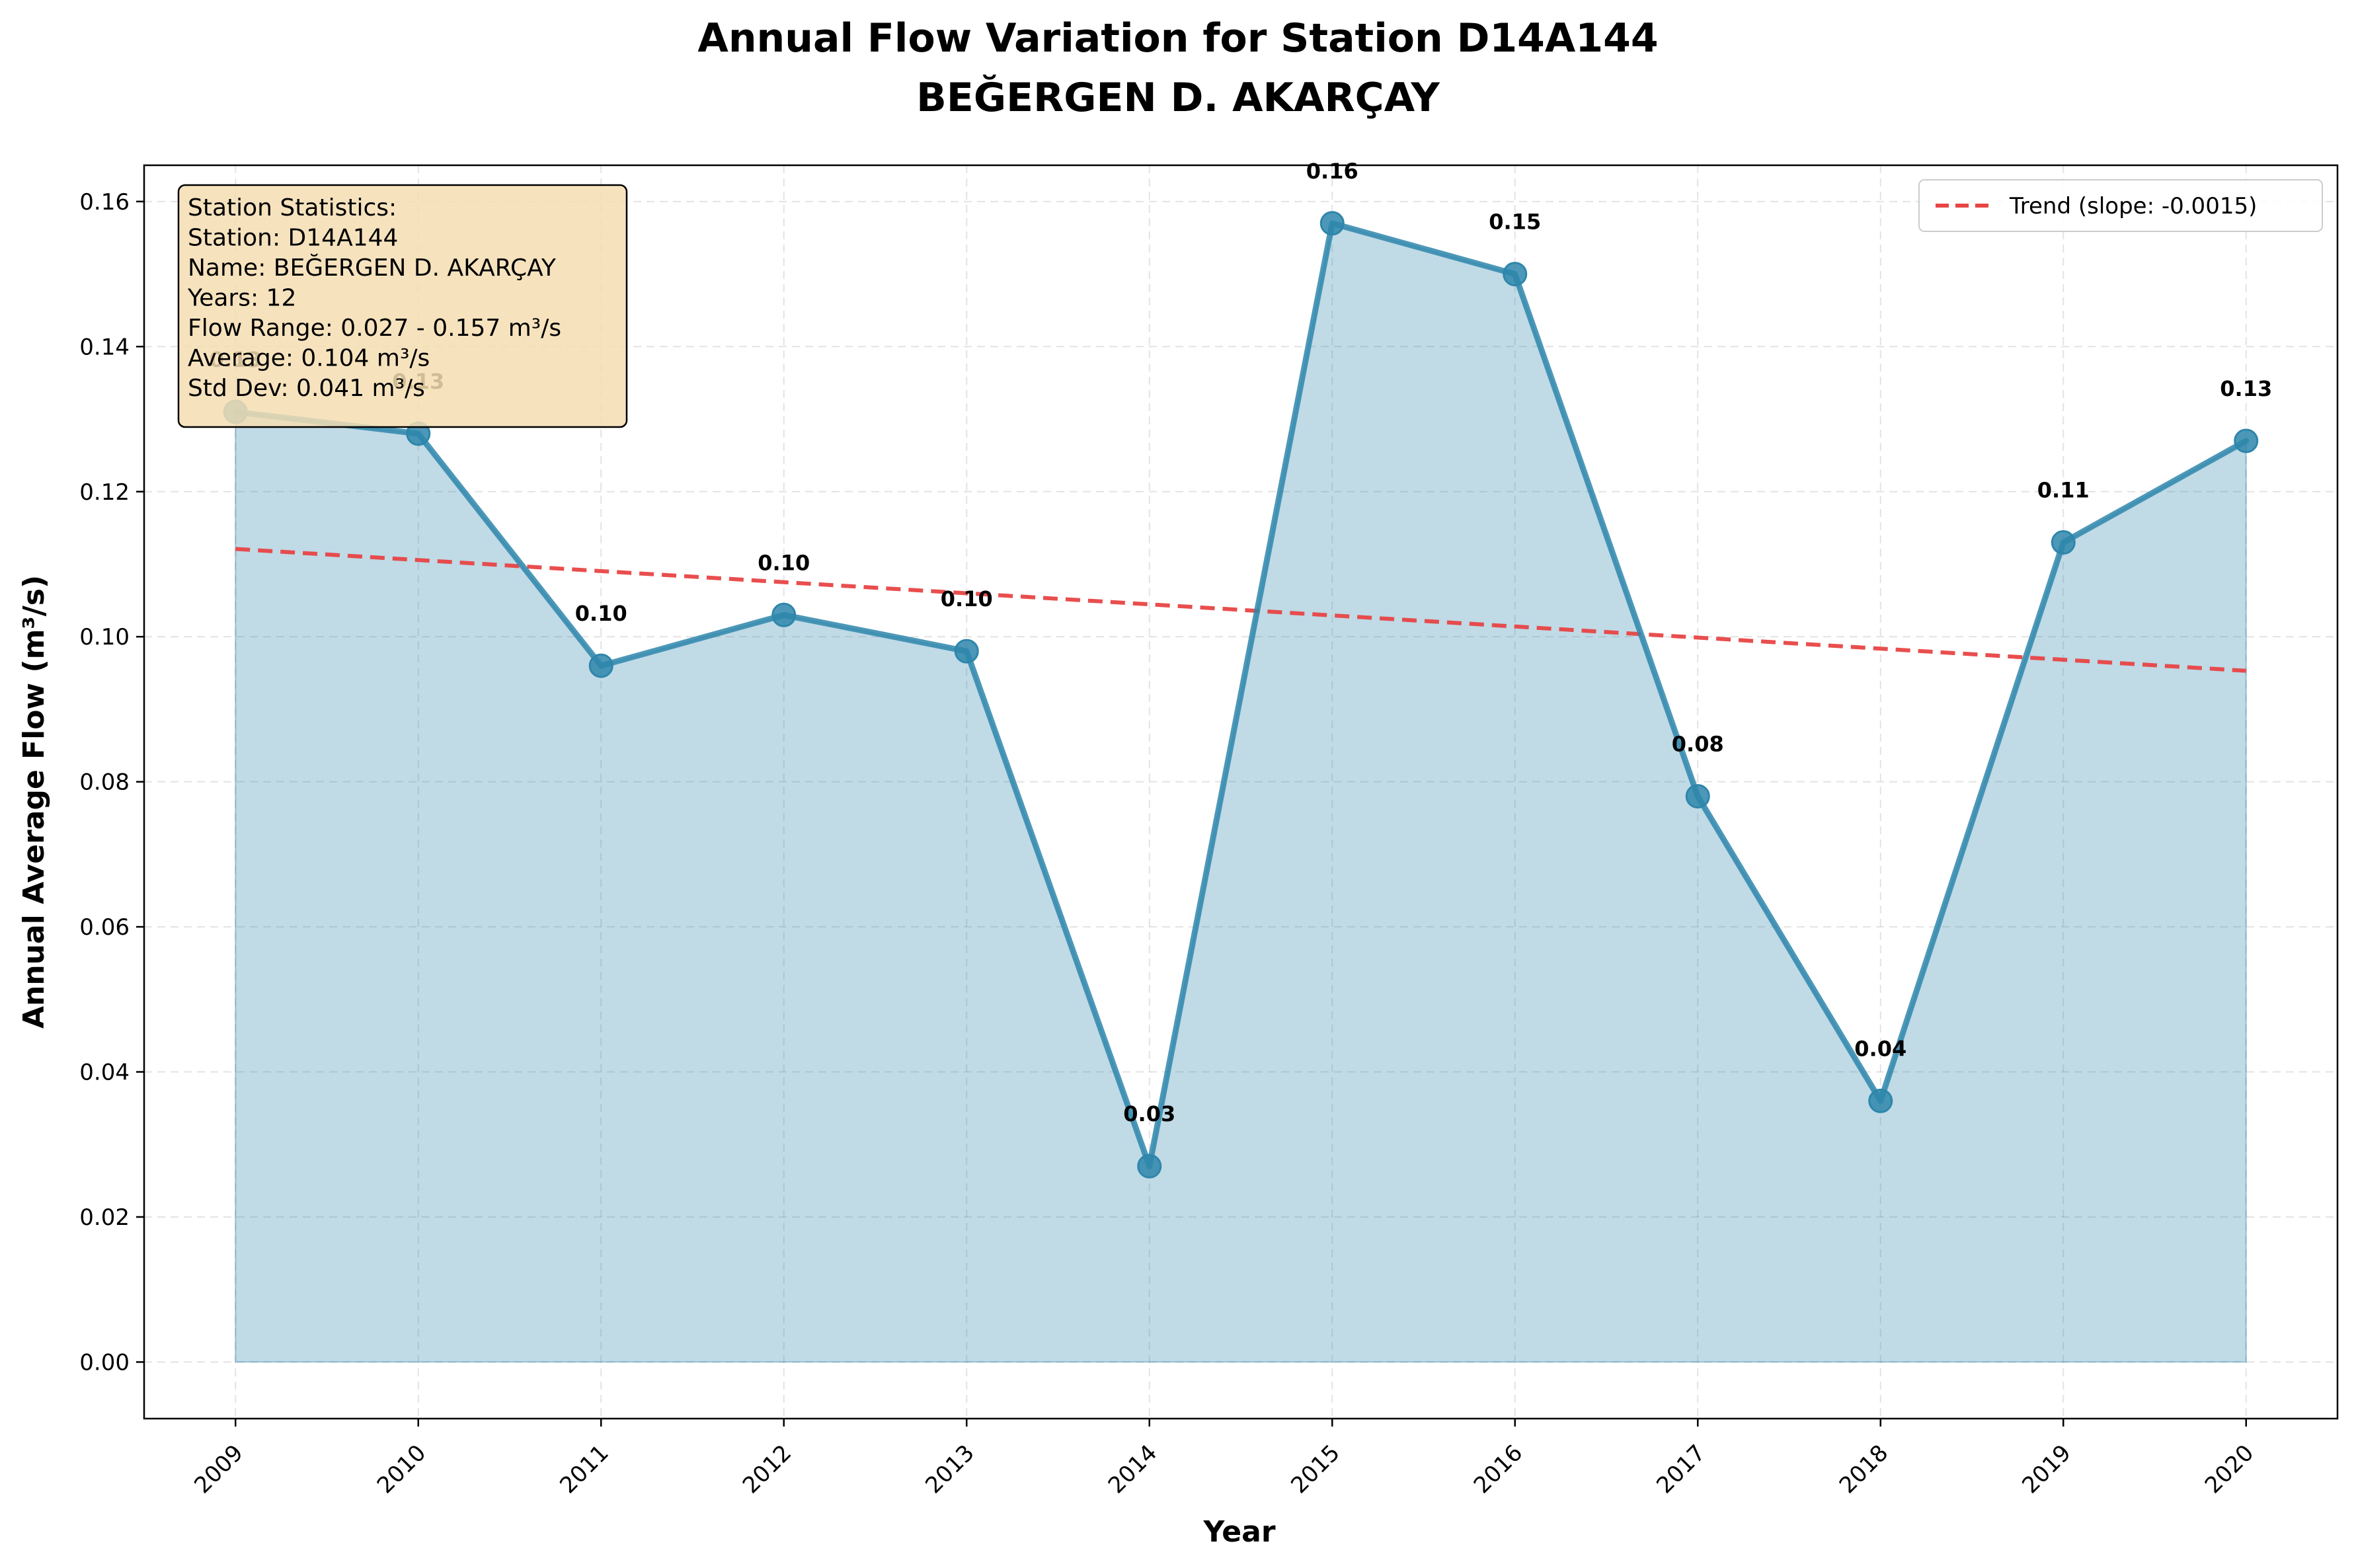 This screenshot has width=2356, height=1568. I want to click on x-tick-label: 2011, so click(584, 1469).